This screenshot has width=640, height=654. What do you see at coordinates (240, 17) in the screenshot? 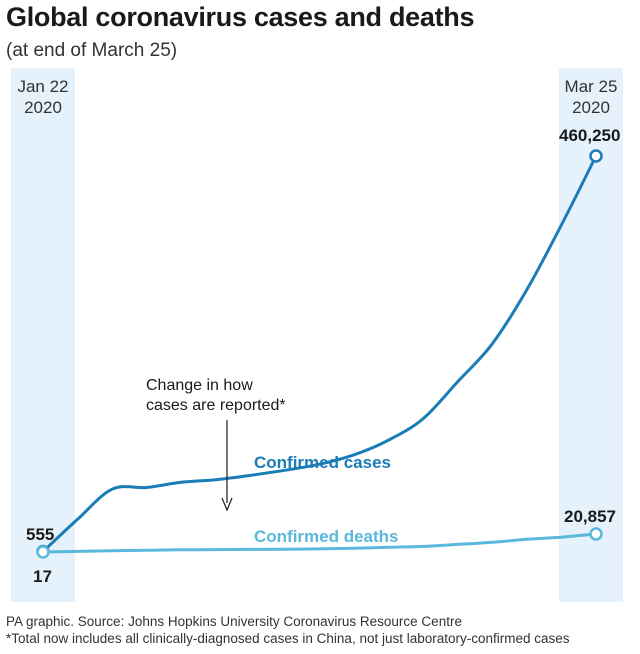
I see `chart-title: Global coronavirus cases and deaths` at bounding box center [240, 17].